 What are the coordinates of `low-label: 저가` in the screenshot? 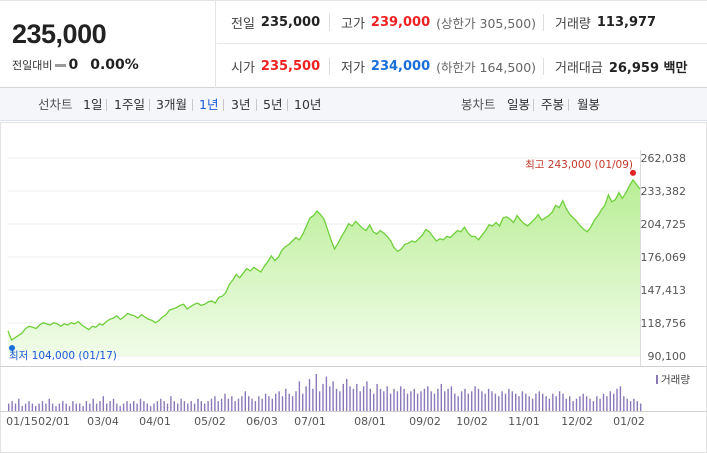 It's located at (353, 68).